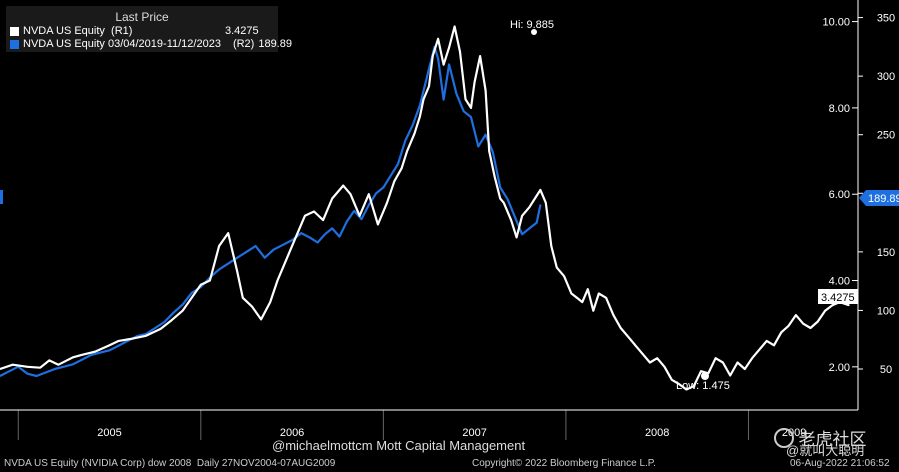 This screenshot has height=472, width=899. I want to click on legend-item-series-1: NVDA US Equity (R1) 3.4275, so click(134, 31).